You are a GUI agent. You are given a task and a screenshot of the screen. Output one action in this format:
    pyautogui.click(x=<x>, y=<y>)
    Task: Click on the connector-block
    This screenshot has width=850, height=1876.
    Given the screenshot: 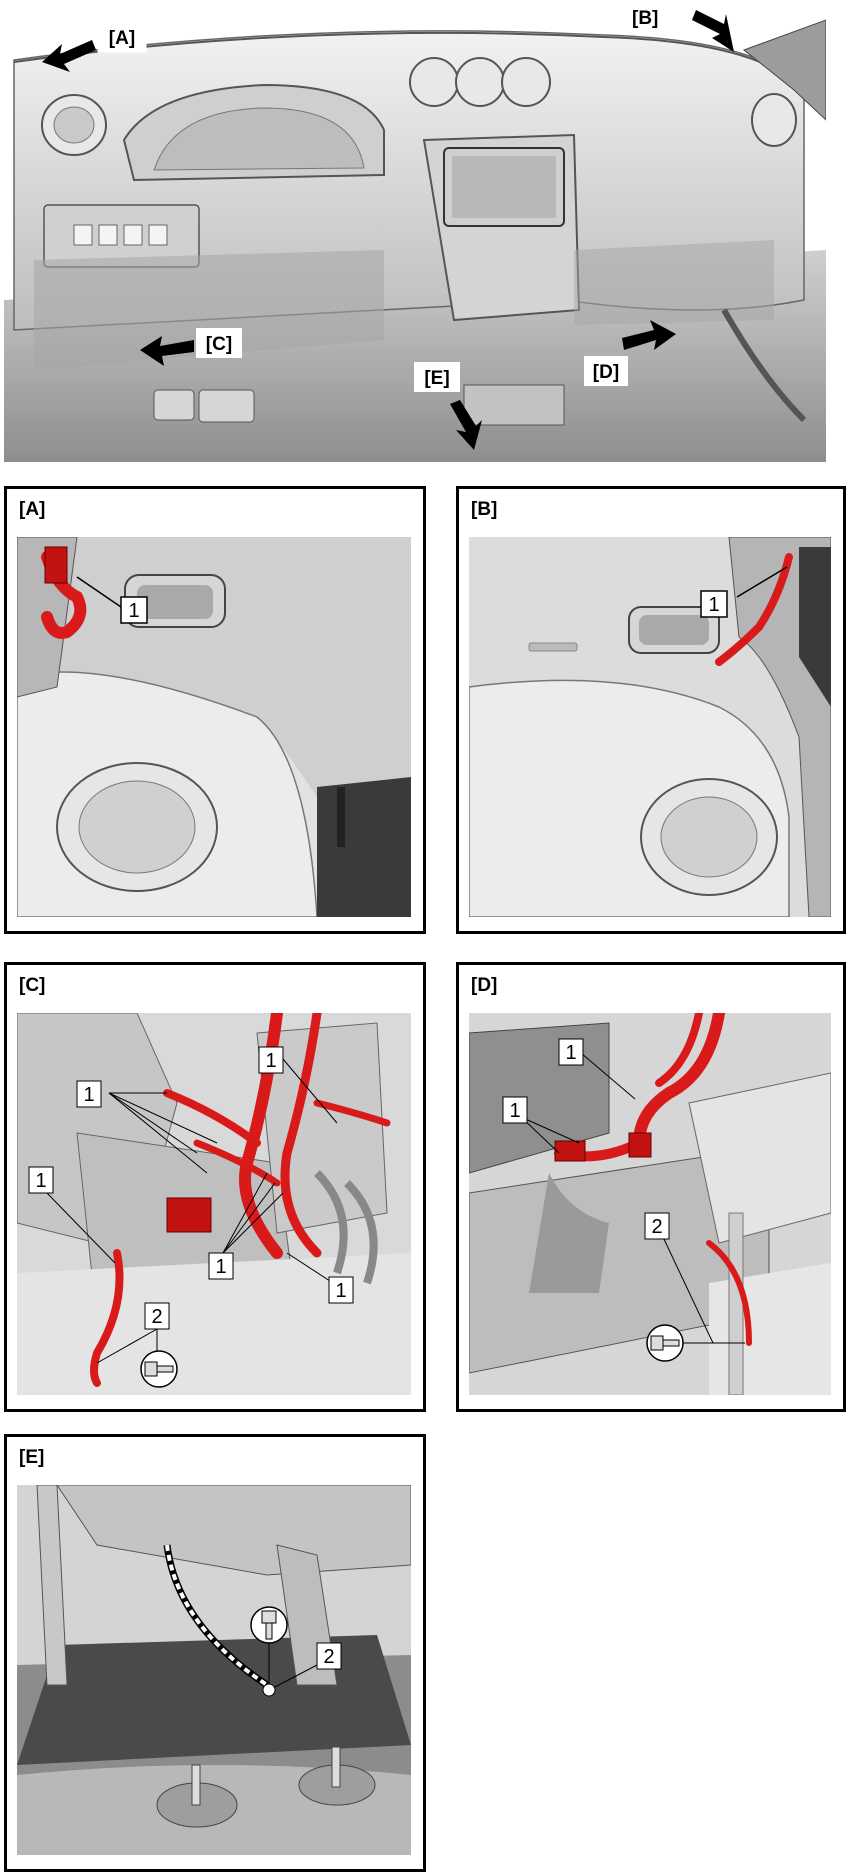 What is the action you would take?
    pyautogui.click(x=189, y=1215)
    